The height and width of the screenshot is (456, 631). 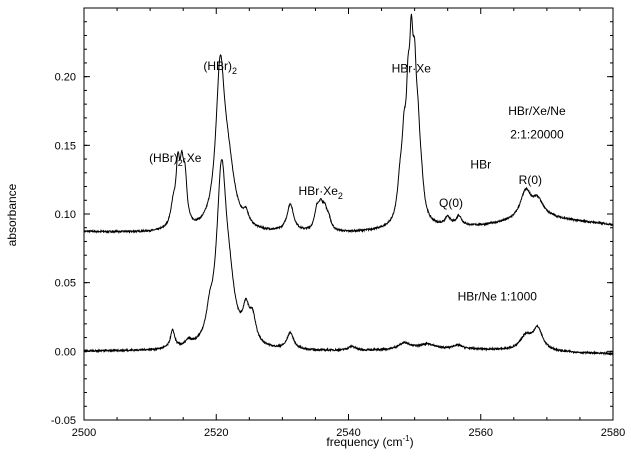 I want to click on x-tick-label: 2520, so click(x=216, y=433).